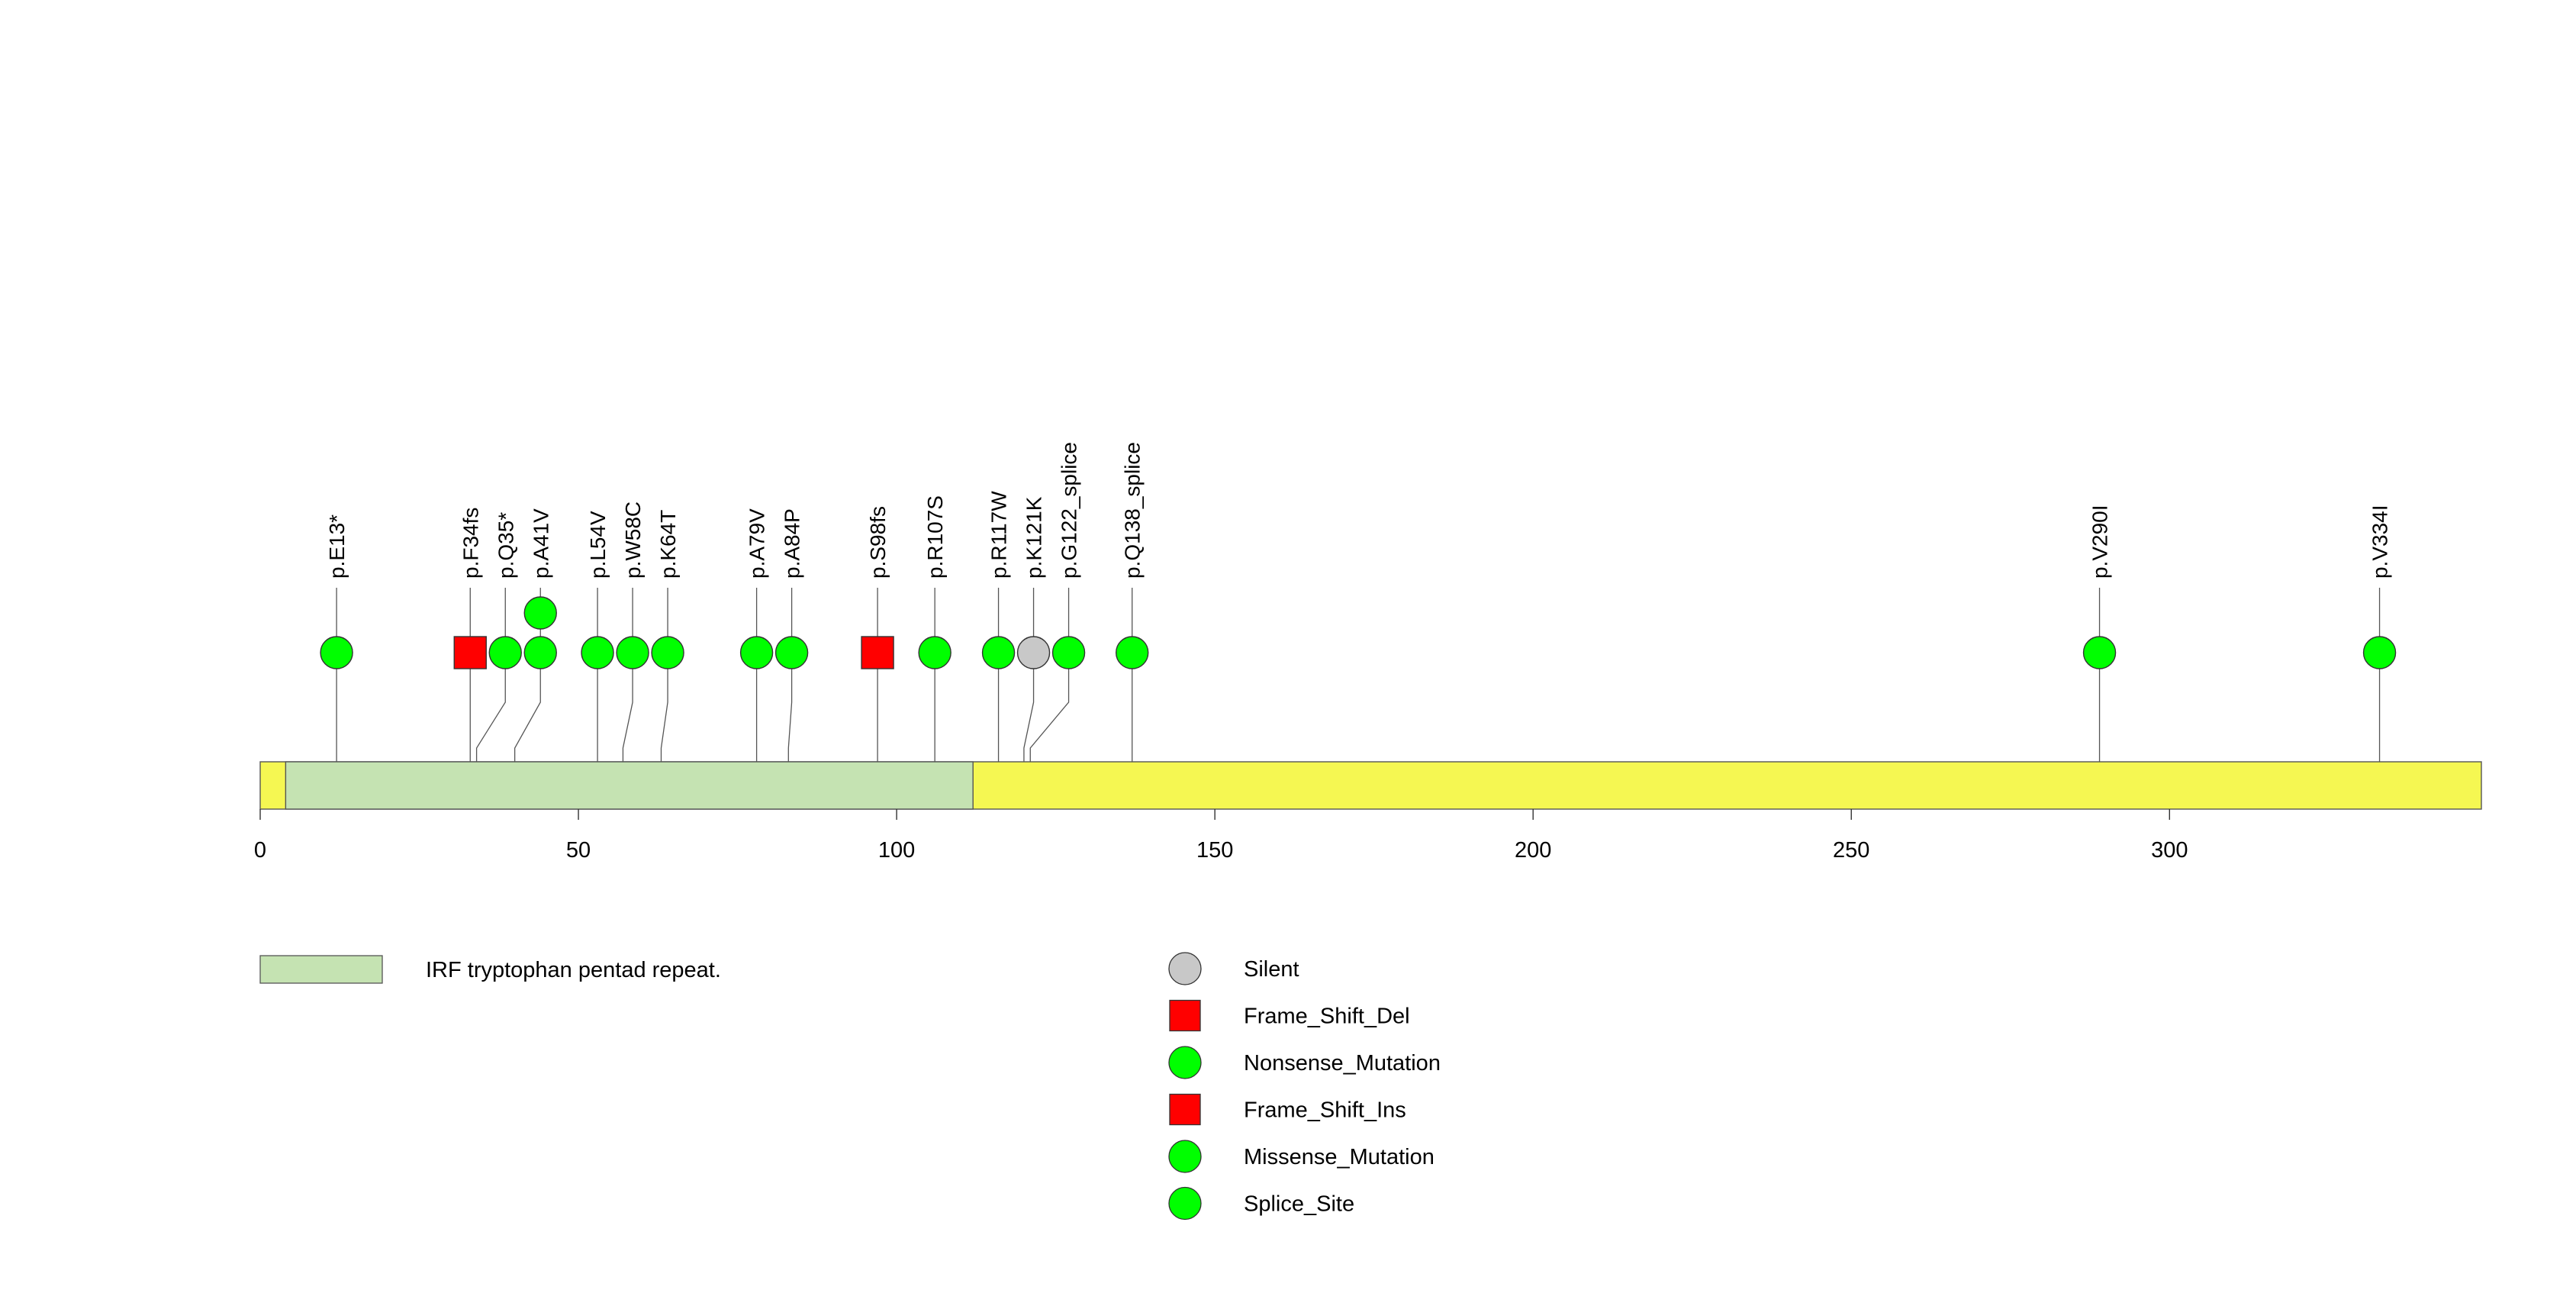 This screenshot has width=2576, height=1290. Describe the element at coordinates (2100, 542) in the screenshot. I see `mutation-label: p.V290I` at that location.